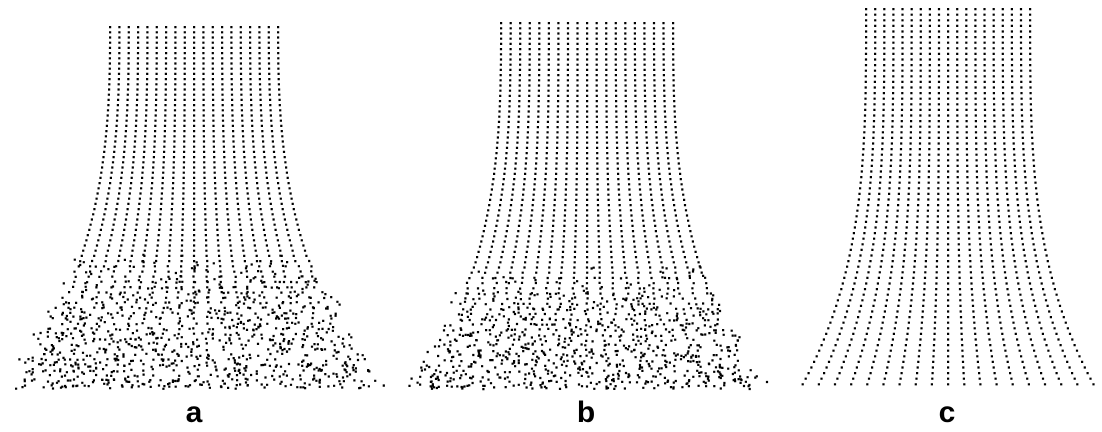  Describe the element at coordinates (586, 412) in the screenshot. I see `panel-label-b: b` at that location.